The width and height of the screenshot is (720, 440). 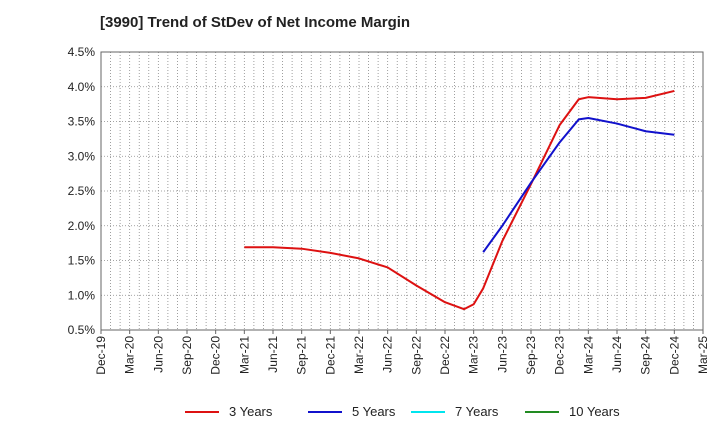 What do you see at coordinates (82, 52) in the screenshot?
I see `y-tick-label: 4.5%` at bounding box center [82, 52].